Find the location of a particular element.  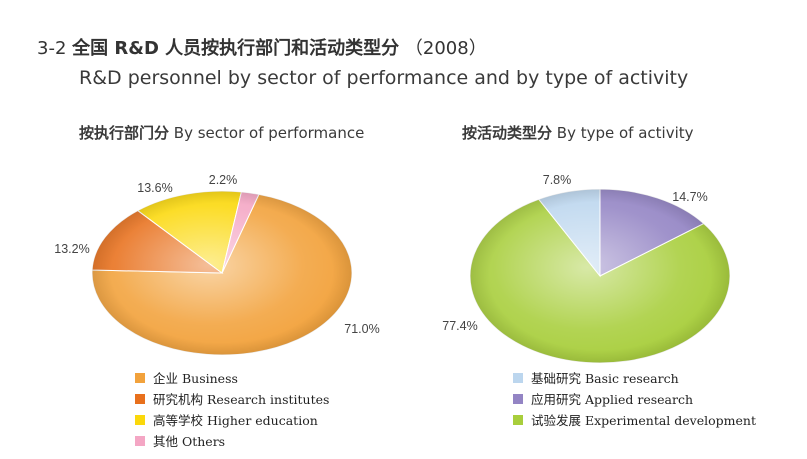

page-title-zh: 3-2 全国 R&D 人员按执行部门和活动类型分 （2008） is located at coordinates (262, 47).